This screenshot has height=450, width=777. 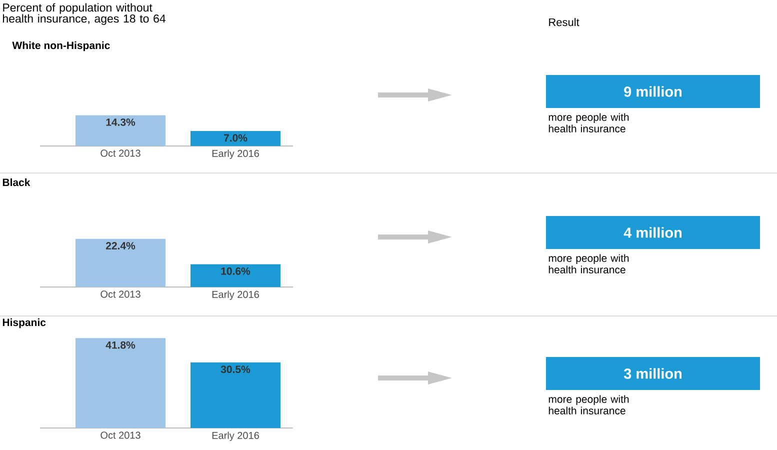 I want to click on text: 4 million, so click(x=653, y=232).